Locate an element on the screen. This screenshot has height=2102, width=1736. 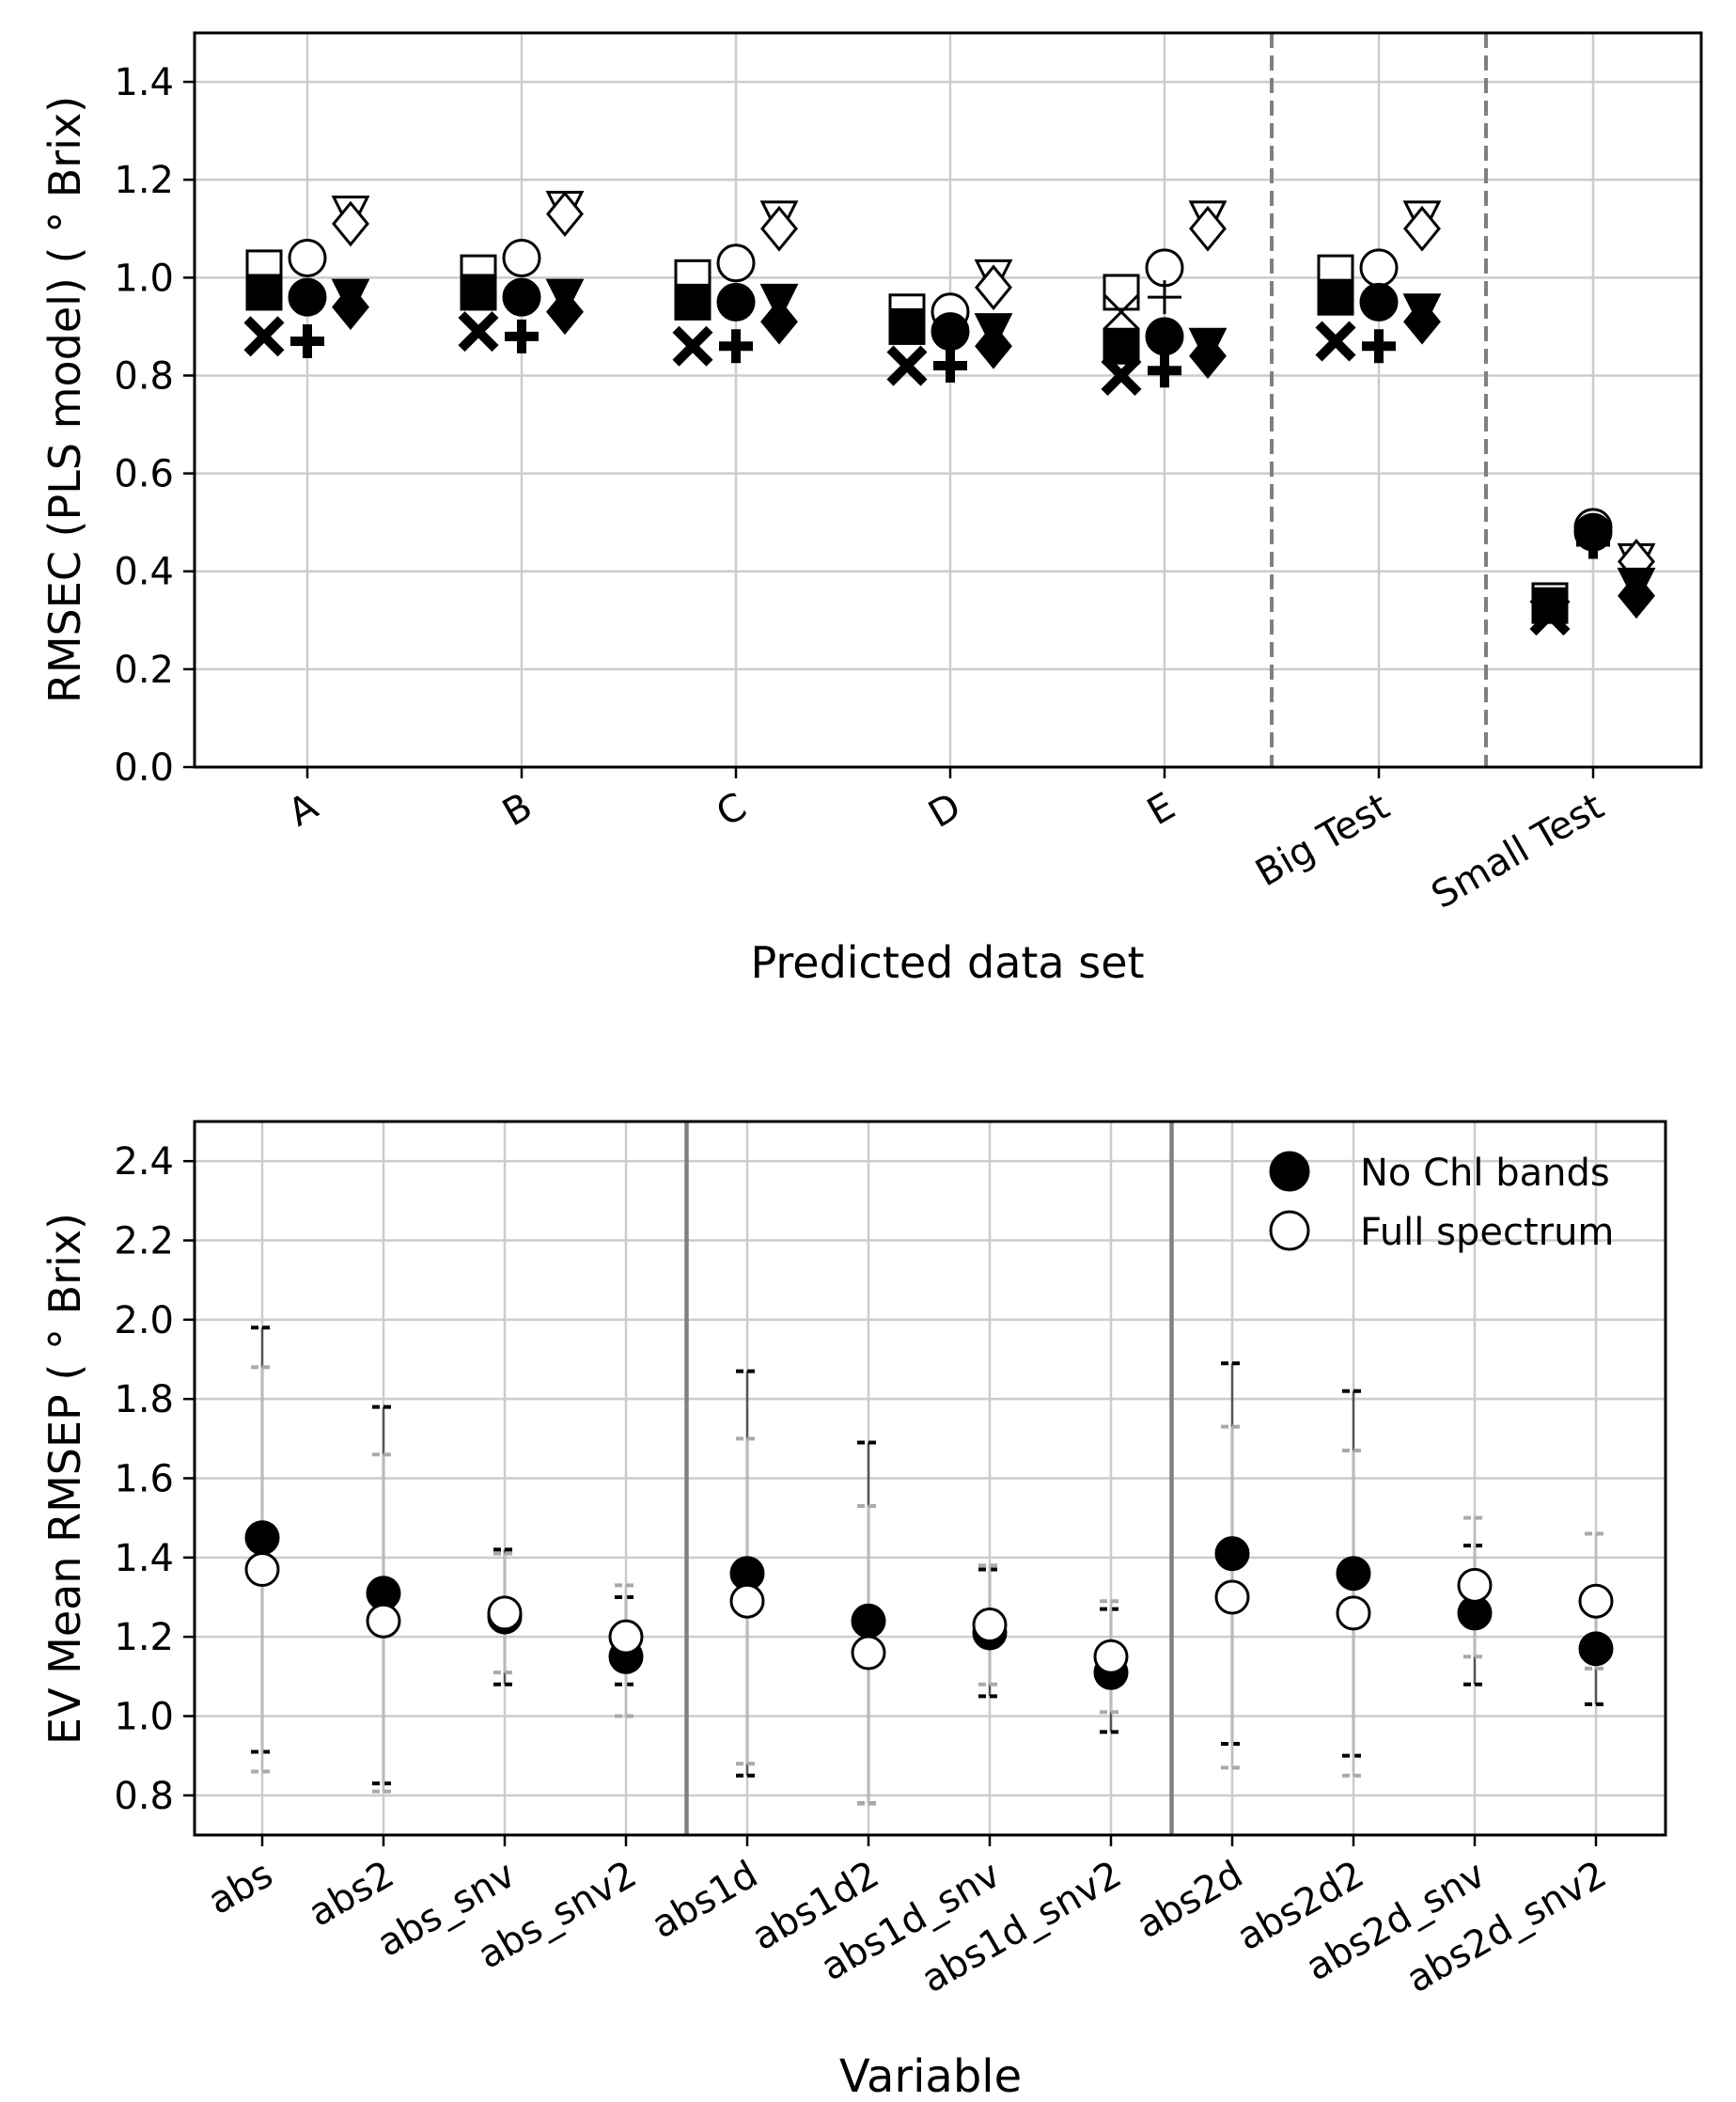
chart2-x-tick-label: abs2d is located at coordinates (1190, 1900).